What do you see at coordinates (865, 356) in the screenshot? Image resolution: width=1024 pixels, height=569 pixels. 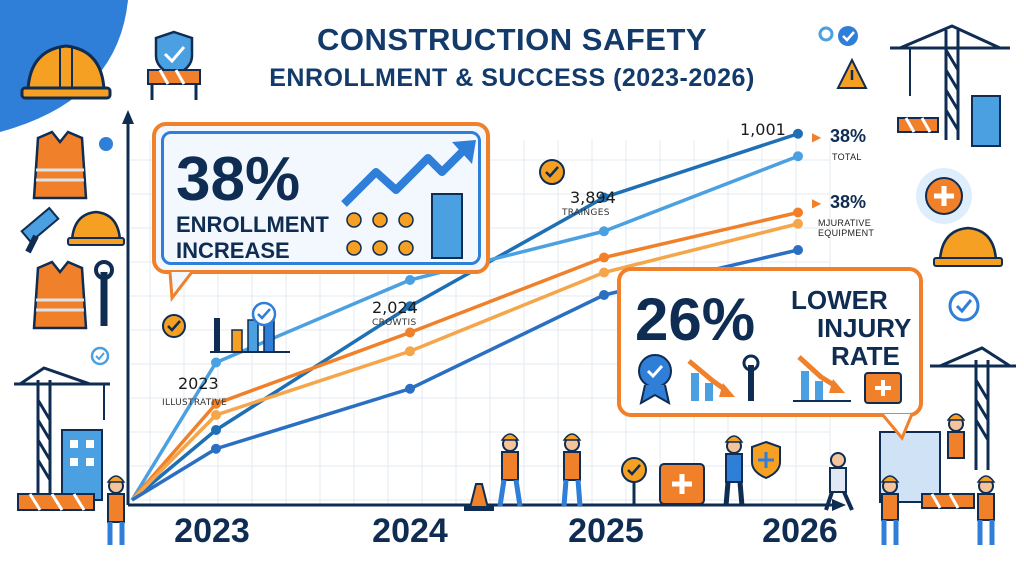 I see `injury-label-line3: RATE` at bounding box center [865, 356].